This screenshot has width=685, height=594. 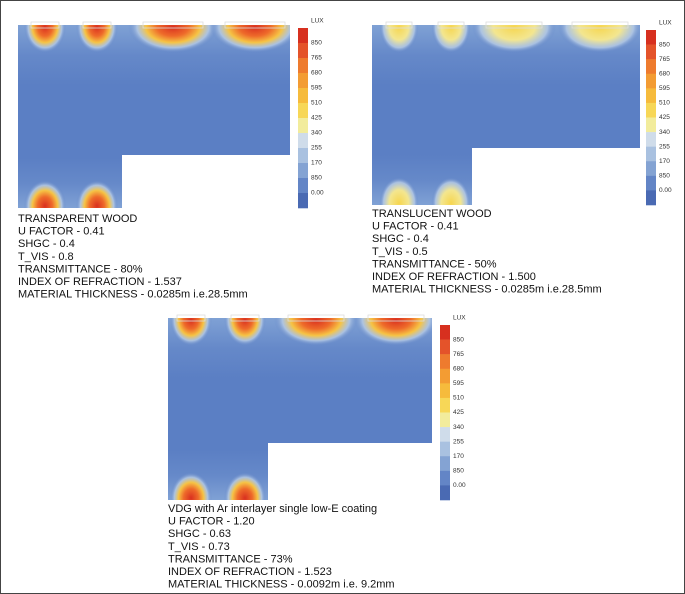 I want to click on caption-line: INDEX OF REFRACTION - 1.523, so click(x=250, y=572).